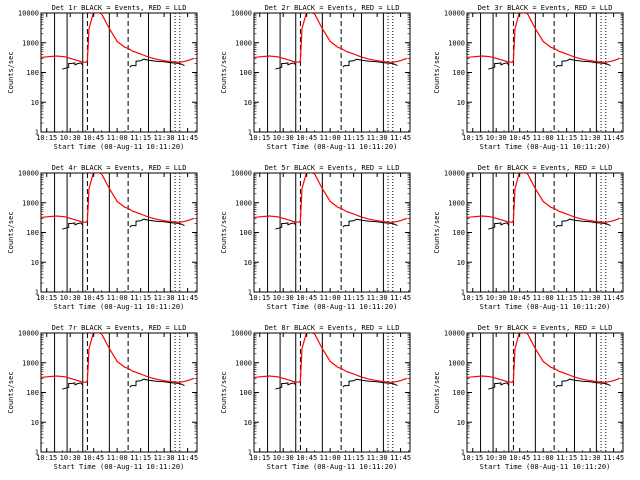 This screenshot has width=640, height=480. What do you see at coordinates (332, 8) in the screenshot?
I see `panel-title: Det 2r BLACK = Events, RED = LLD` at bounding box center [332, 8].